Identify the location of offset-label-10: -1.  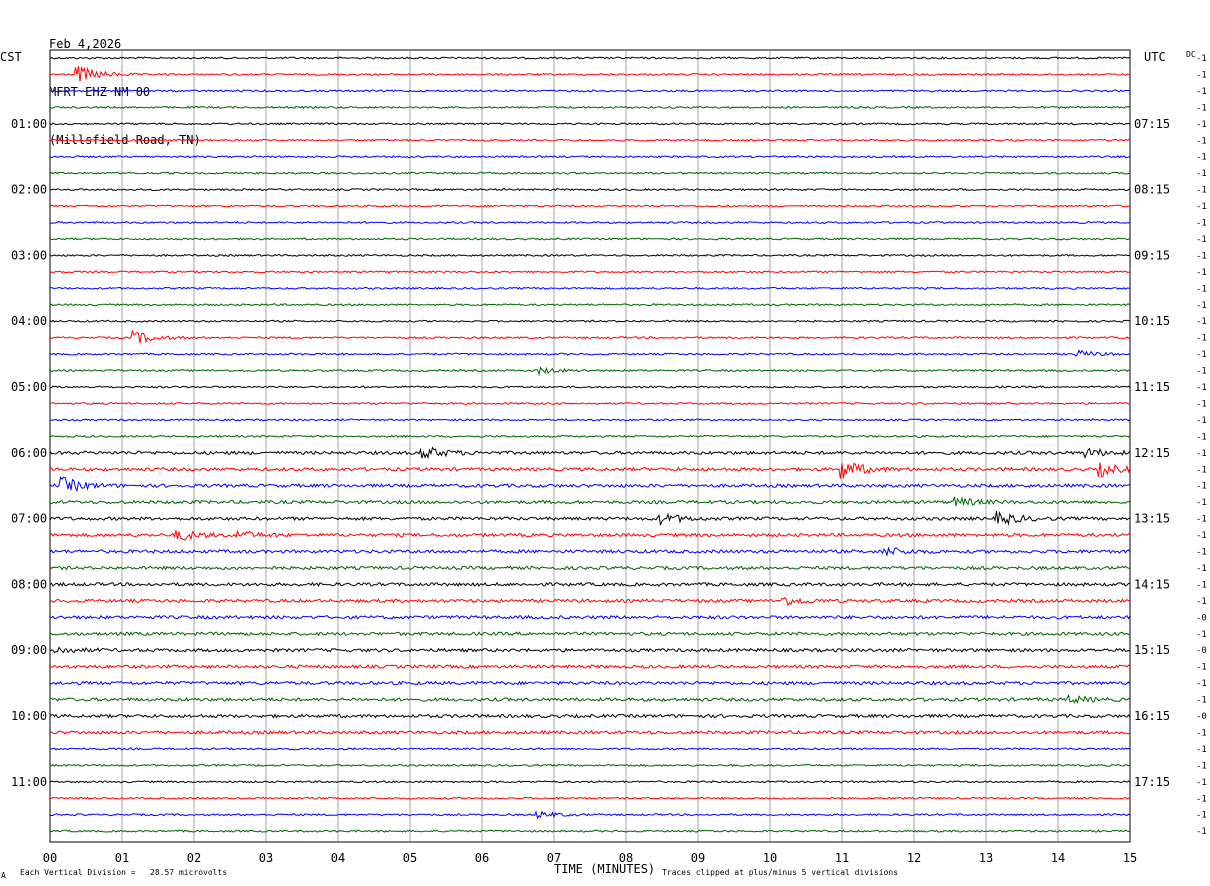
(1201, 224).